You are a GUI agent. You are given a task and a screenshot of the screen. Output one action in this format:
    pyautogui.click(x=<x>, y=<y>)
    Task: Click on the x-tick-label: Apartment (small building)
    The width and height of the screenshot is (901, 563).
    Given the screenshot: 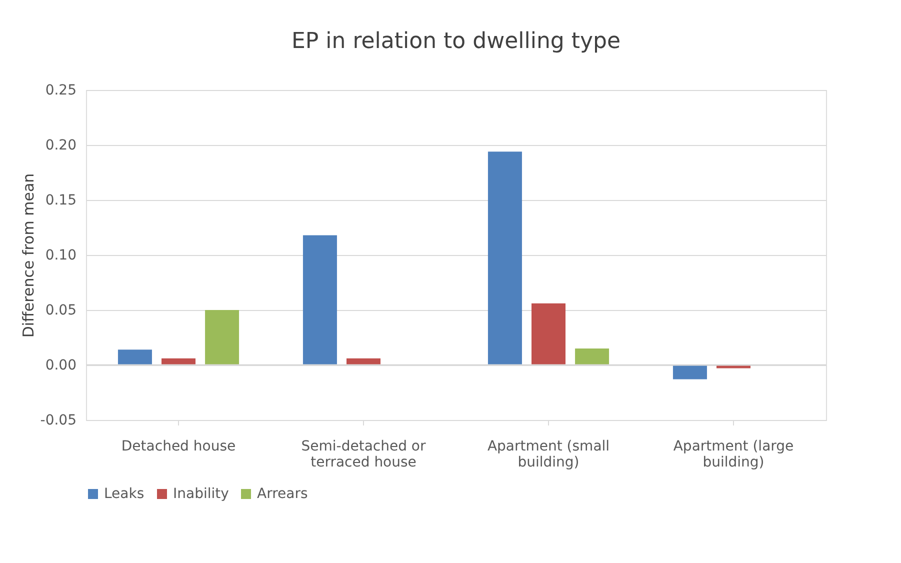 What is the action you would take?
    pyautogui.click(x=548, y=454)
    